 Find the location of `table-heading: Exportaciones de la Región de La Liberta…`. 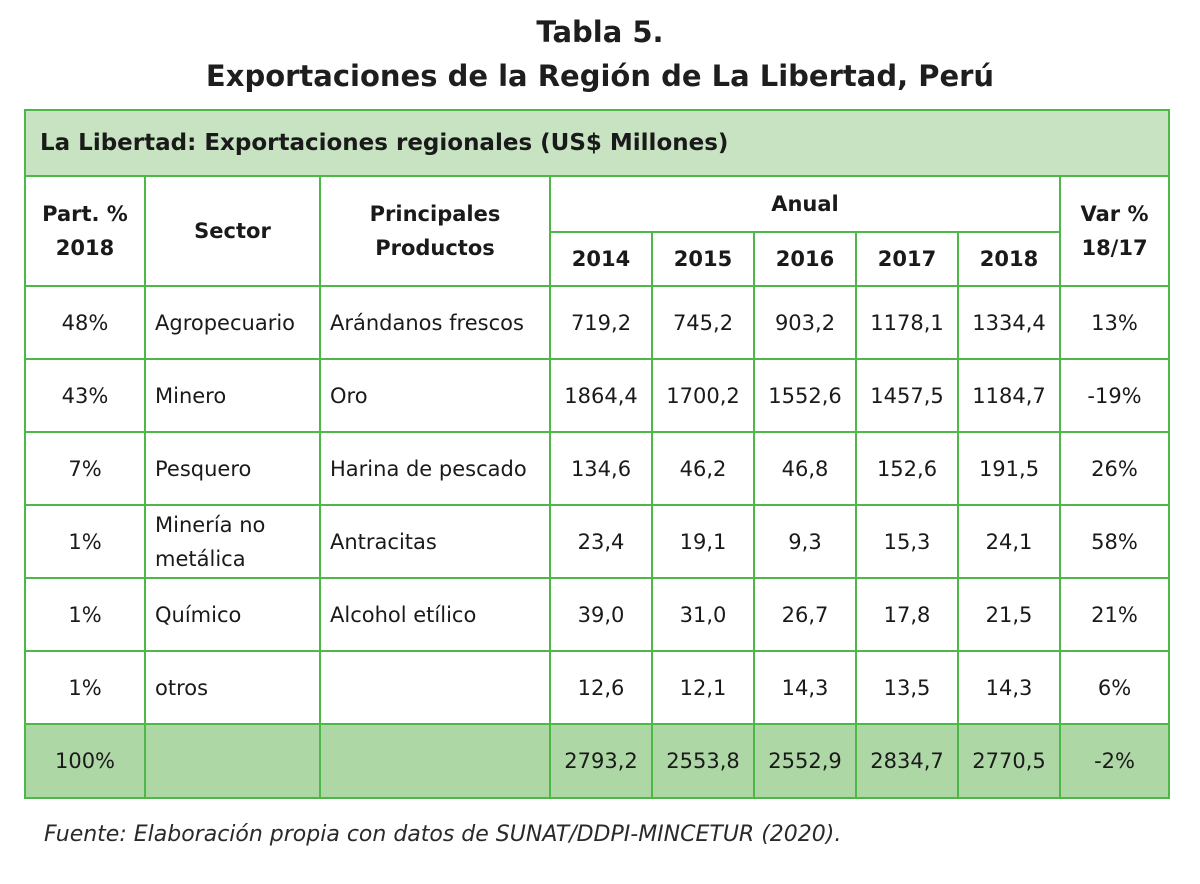

table-heading: Exportaciones de la Región de La Liberta… is located at coordinates (600, 76).